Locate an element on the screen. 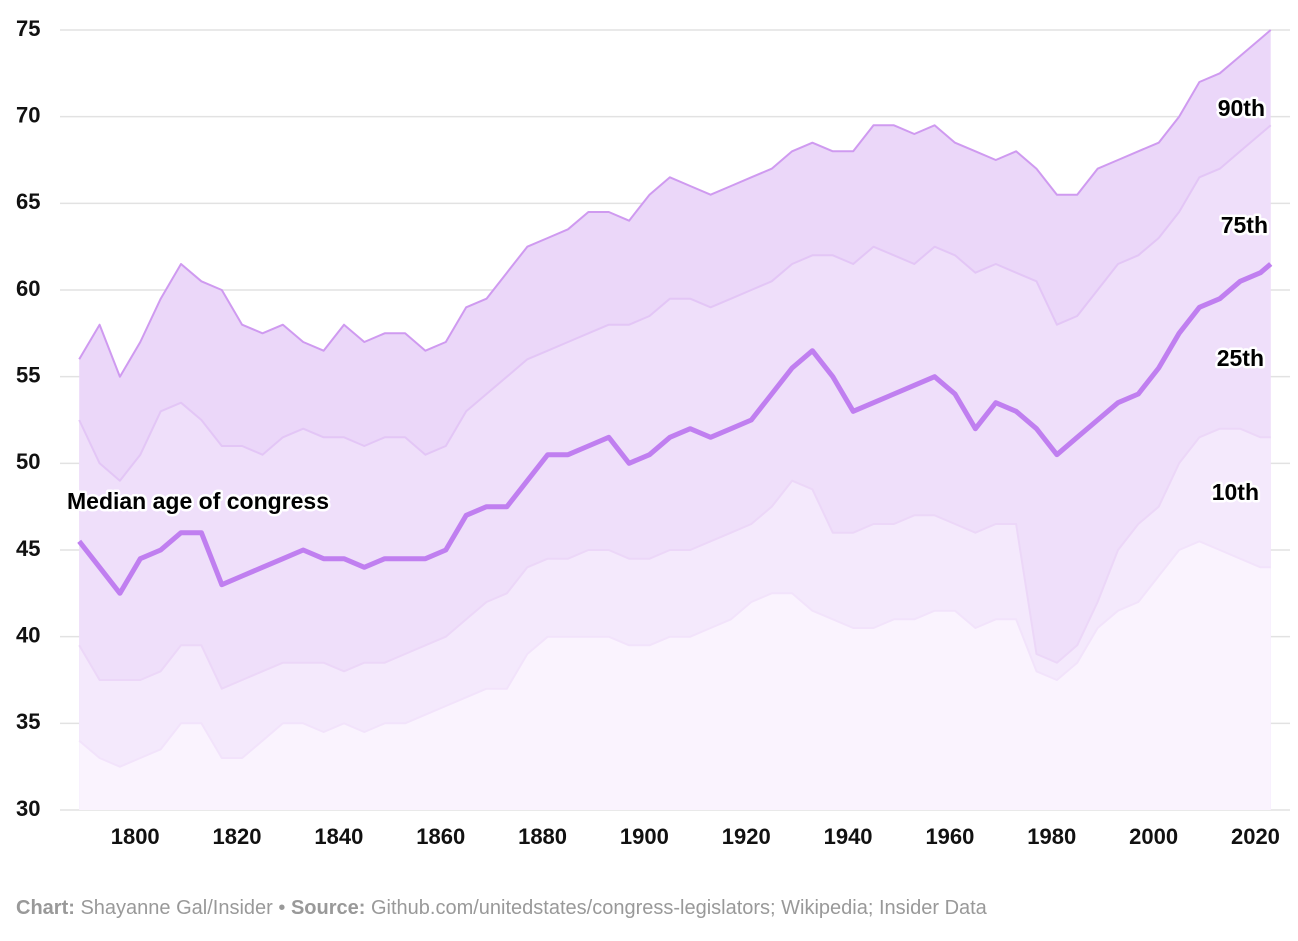 The height and width of the screenshot is (941, 1298). y-tick-label: 55 is located at coordinates (28, 374).